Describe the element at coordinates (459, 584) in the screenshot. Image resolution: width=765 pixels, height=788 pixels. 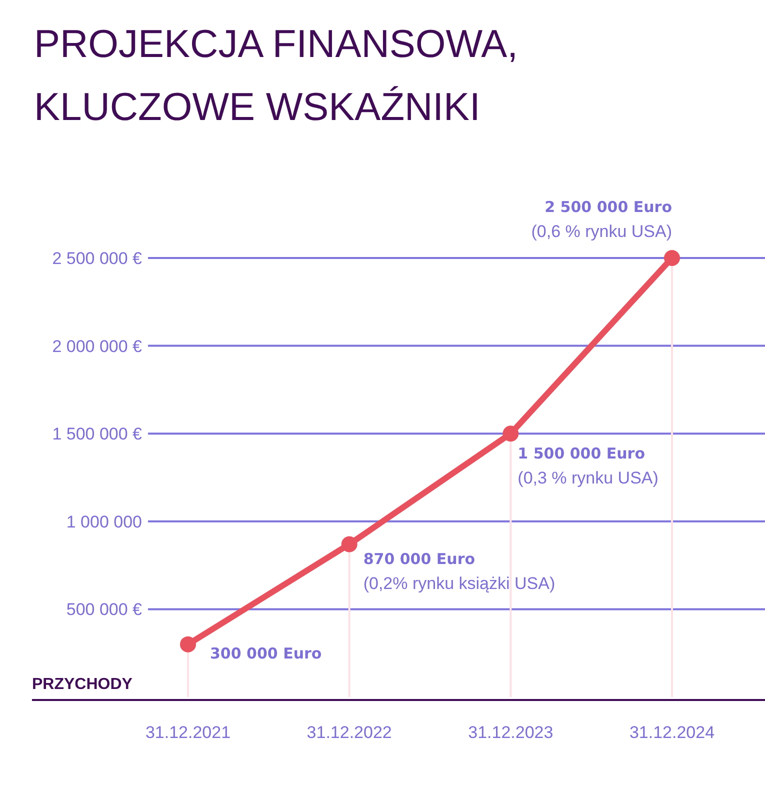
I see `annotation: (0,2% rynku książki USA)` at that location.